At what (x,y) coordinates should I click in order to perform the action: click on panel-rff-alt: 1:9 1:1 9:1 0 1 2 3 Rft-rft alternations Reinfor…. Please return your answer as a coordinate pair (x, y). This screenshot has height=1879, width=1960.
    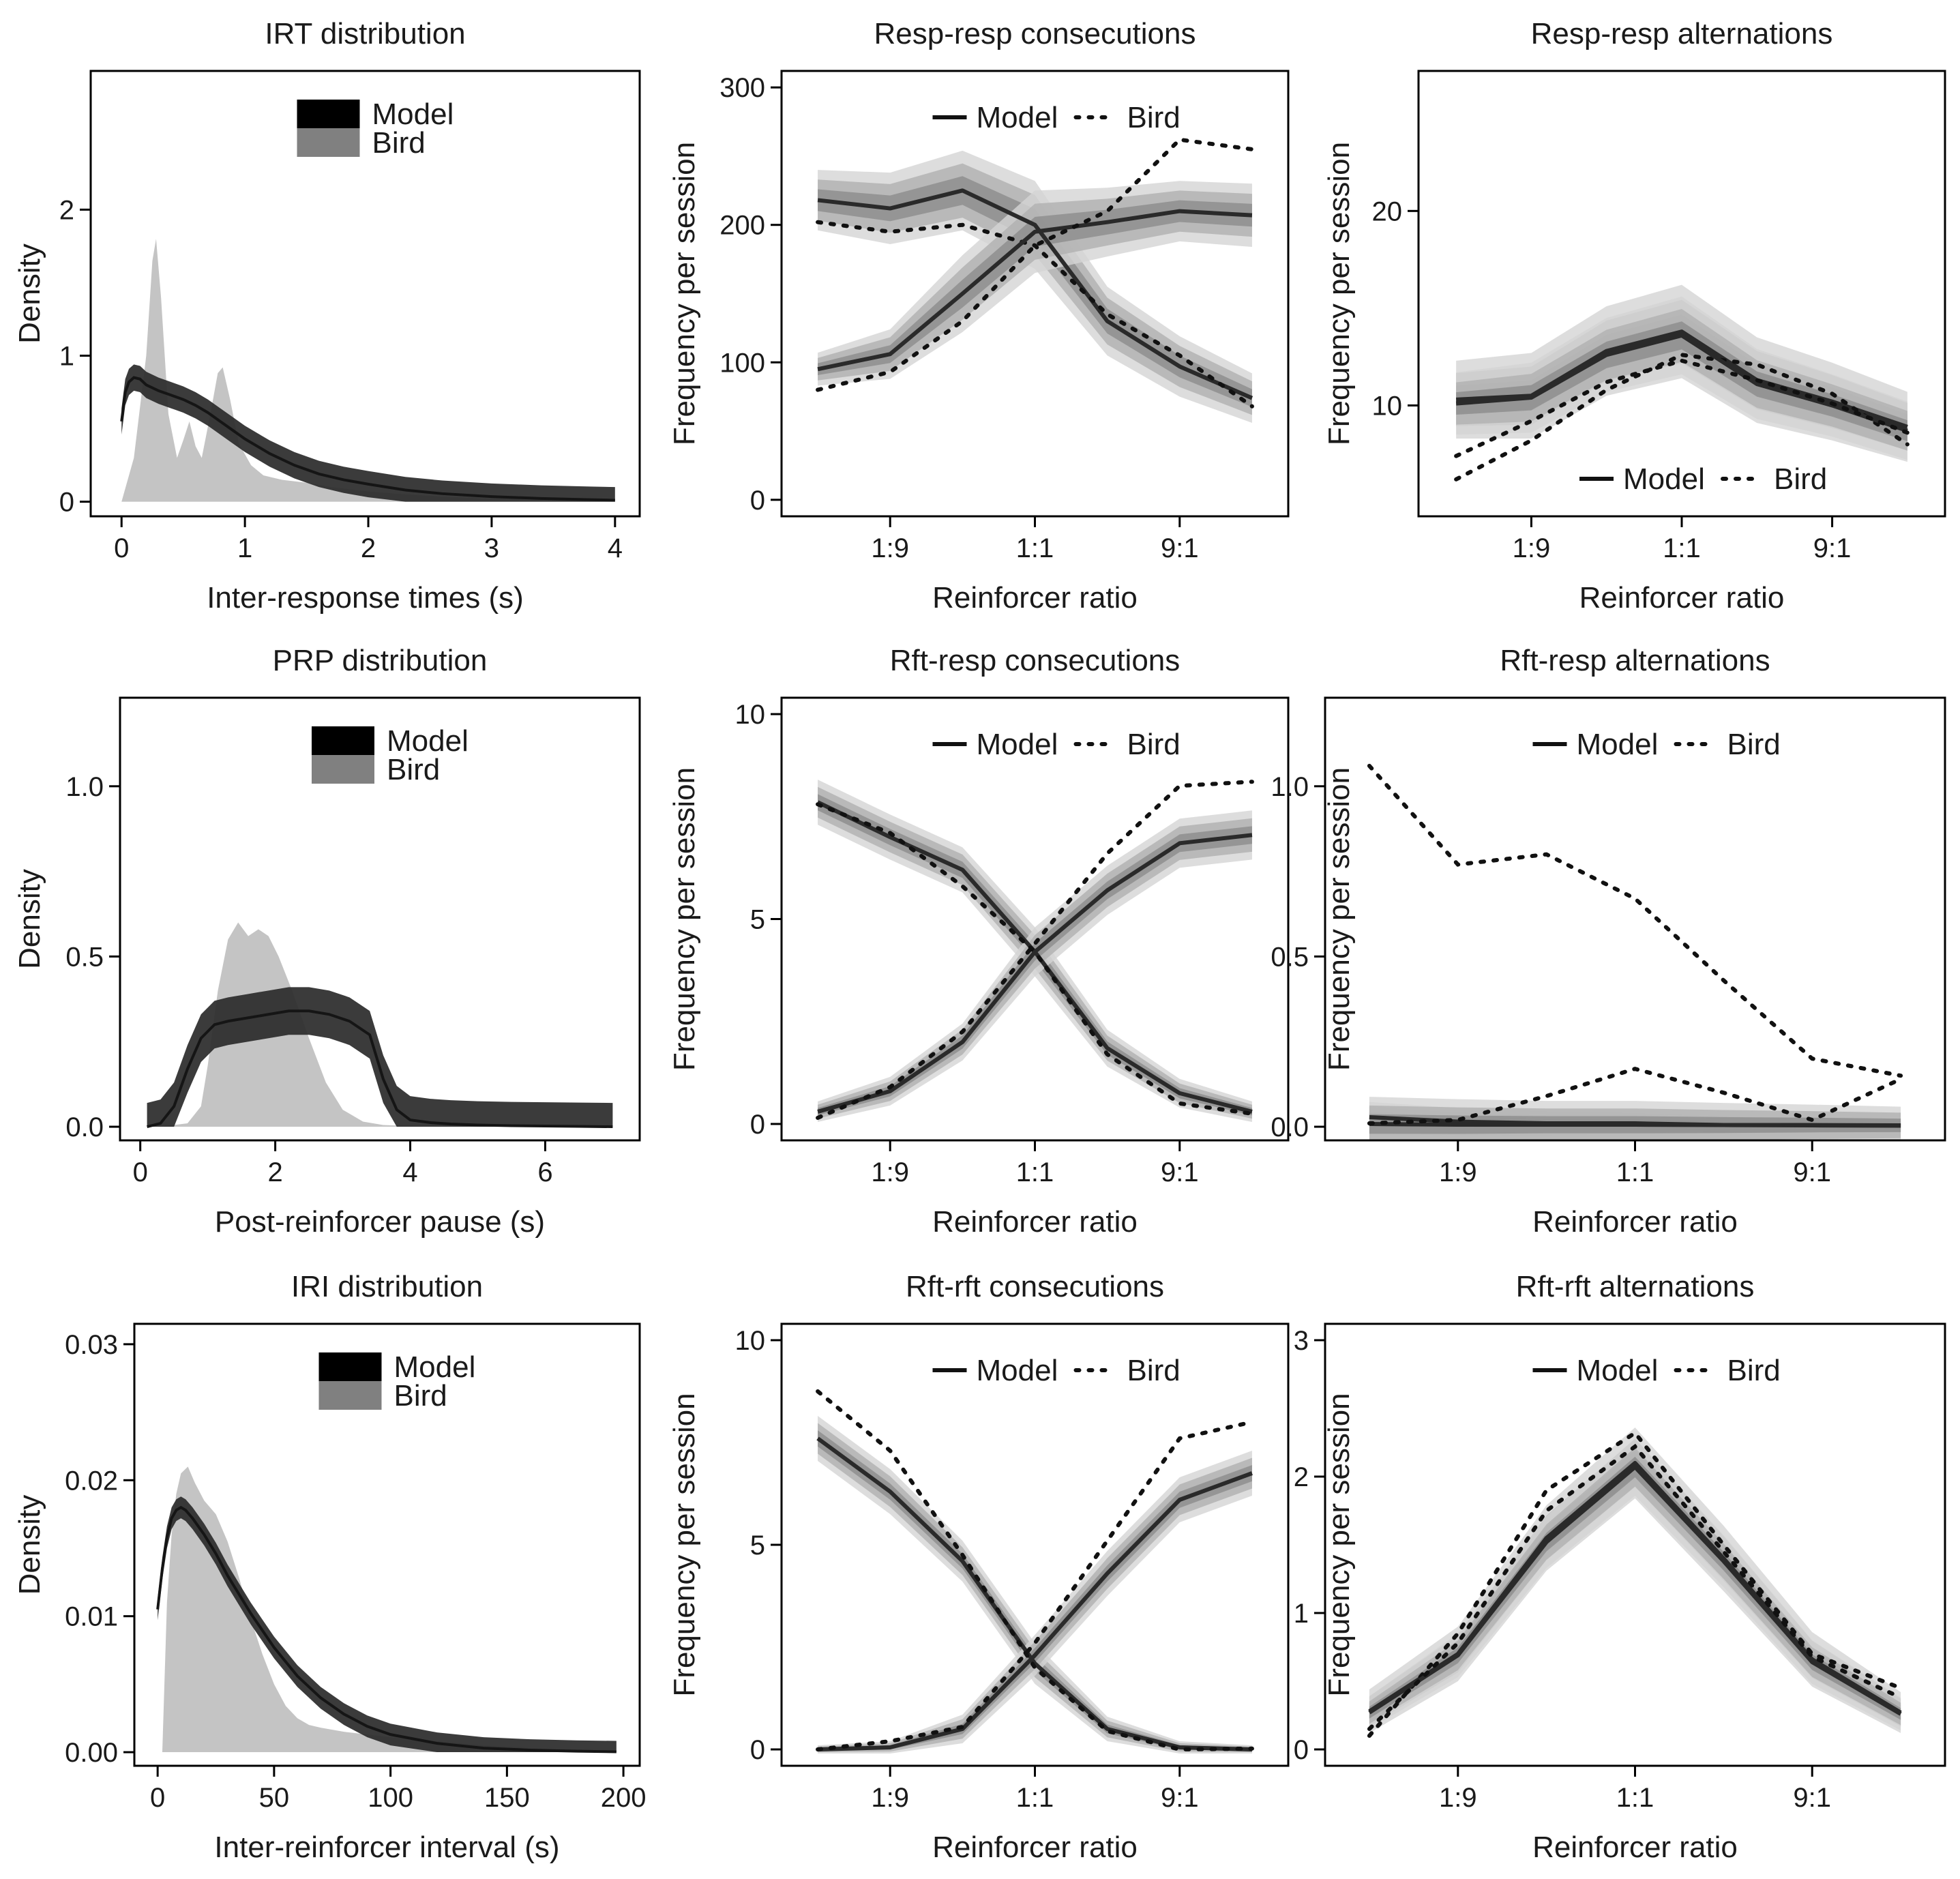
    Looking at the image, I should click on (1620, 1567).